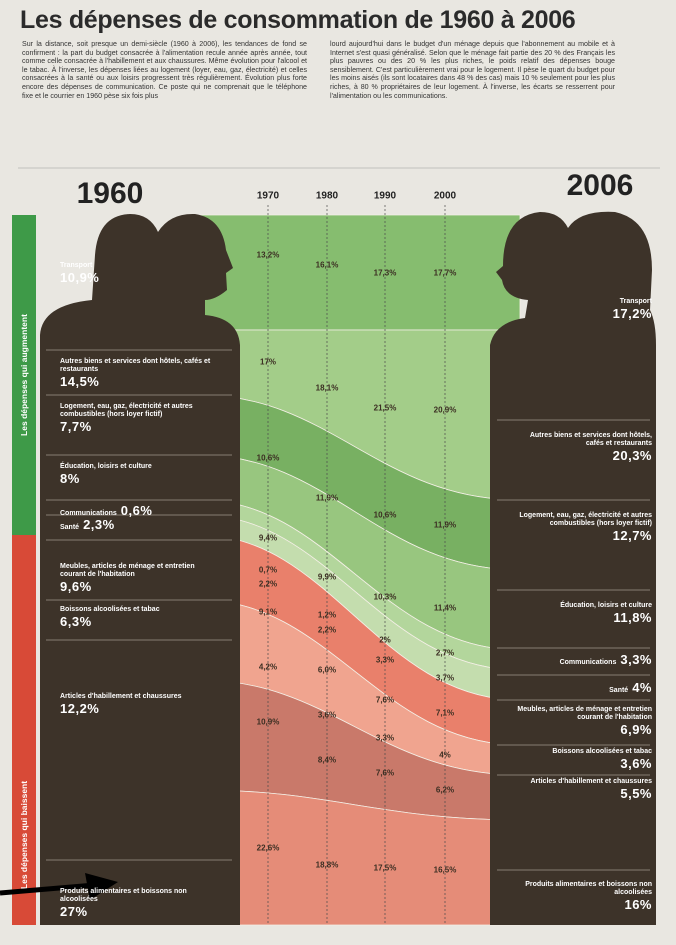 The image size is (676, 945). Describe the element at coordinates (632, 313) in the screenshot. I see `value-2006: 17,2%` at that location.